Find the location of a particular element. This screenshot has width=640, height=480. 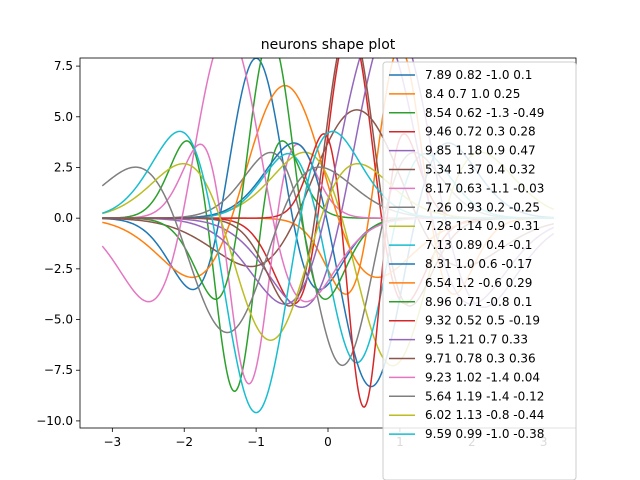

legend-entry: 8.4 0.7 1.0 0.25 is located at coordinates (472, 94).